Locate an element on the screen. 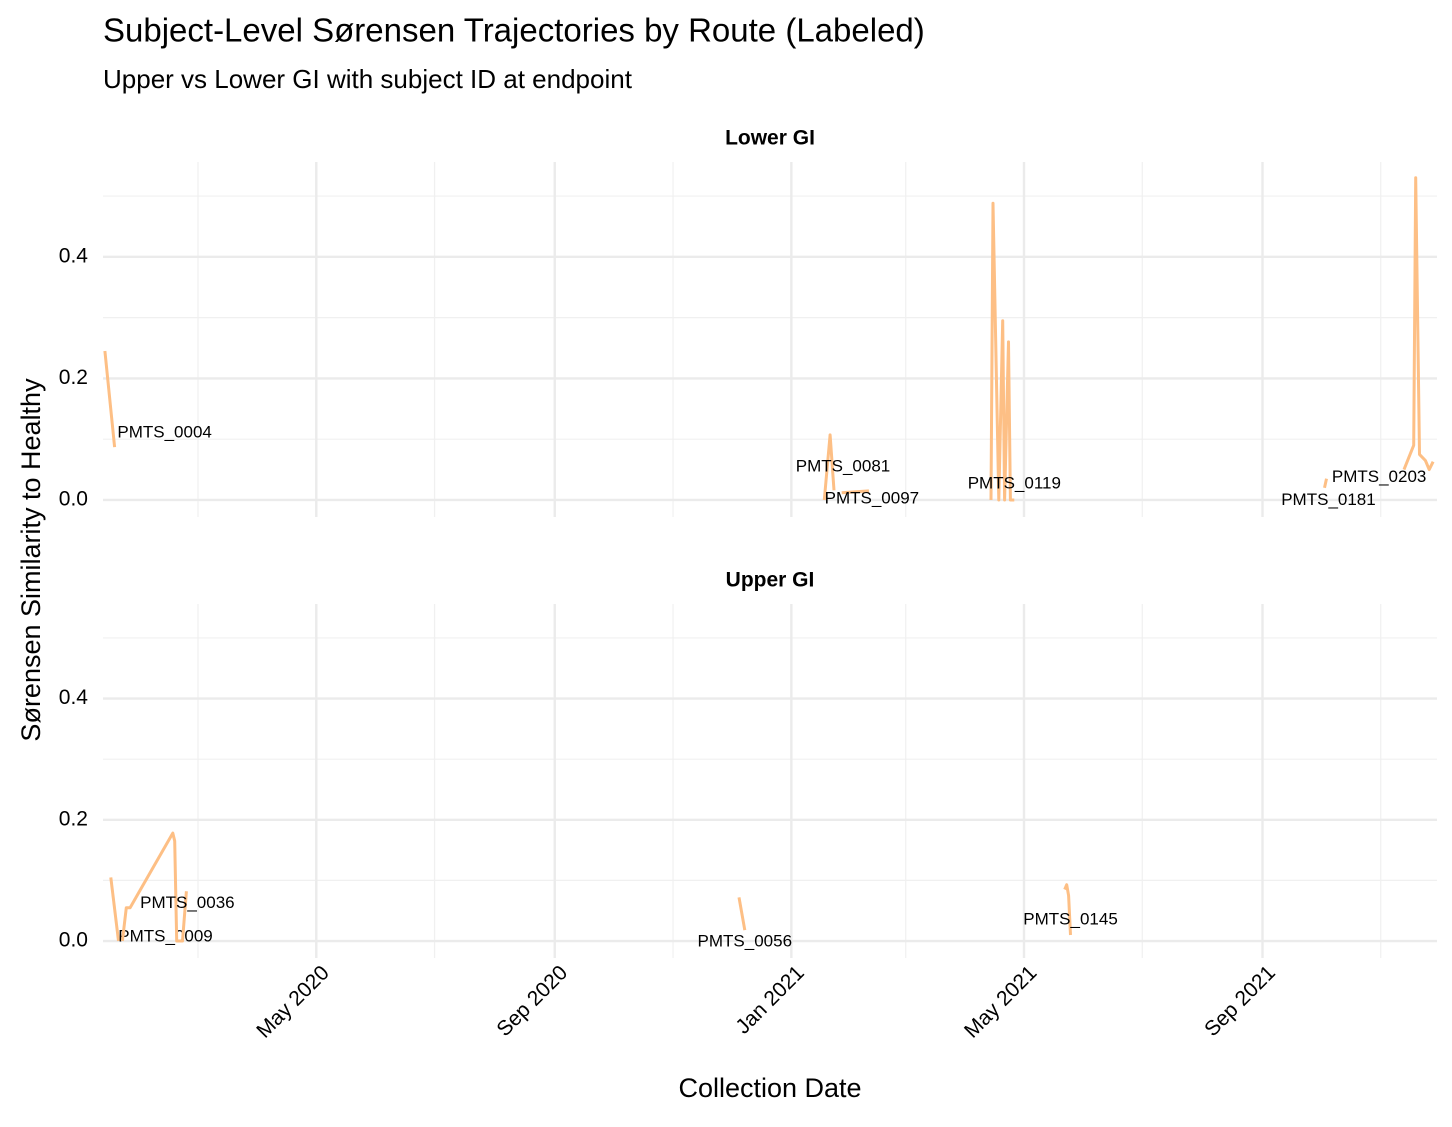 The image size is (1452, 1127). x-tick-label: May 2021 is located at coordinates (1000, 1001).